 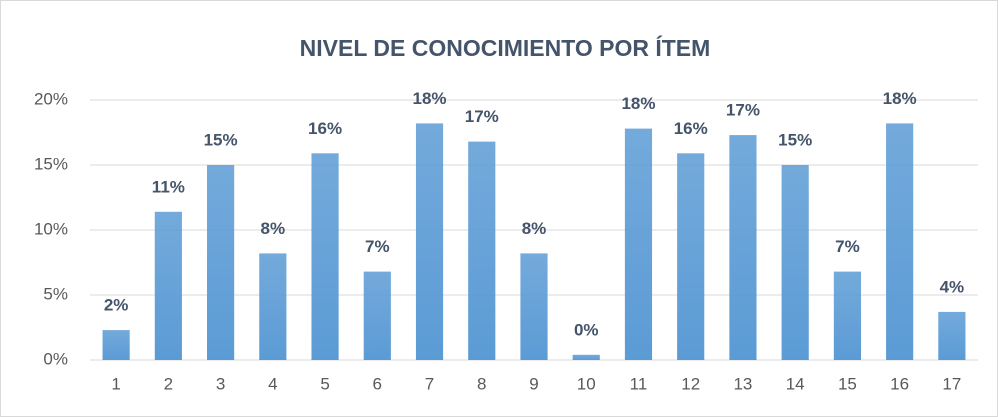 I want to click on x-tick-label: 16, so click(x=899, y=383).